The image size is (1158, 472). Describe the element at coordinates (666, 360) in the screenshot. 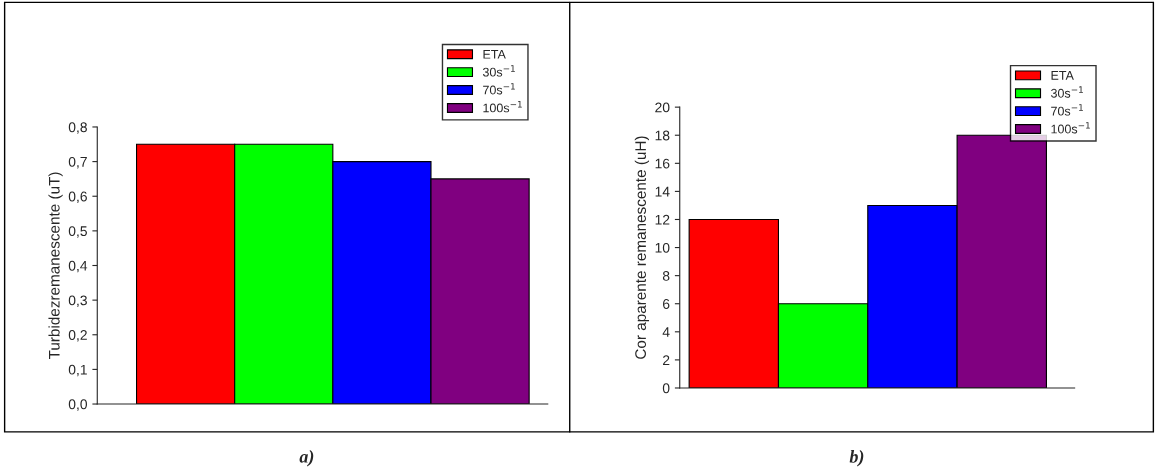

I see `y-tick-label: 2` at that location.